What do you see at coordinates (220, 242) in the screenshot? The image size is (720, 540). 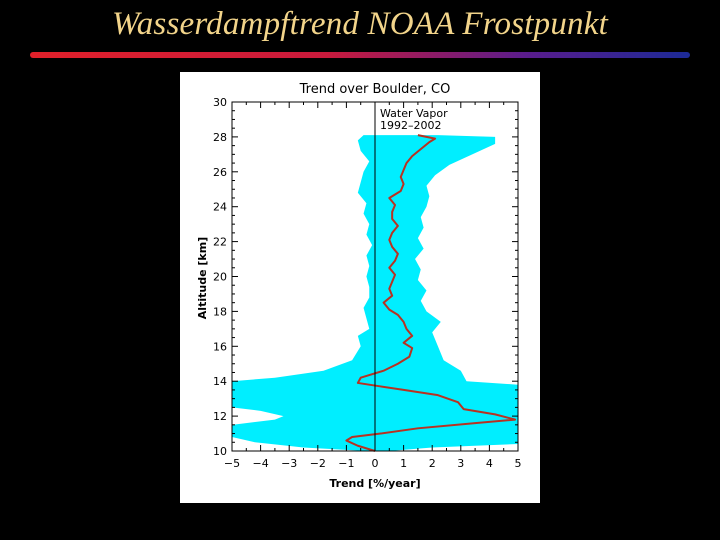 I see `y-tick-label: 22` at bounding box center [220, 242].